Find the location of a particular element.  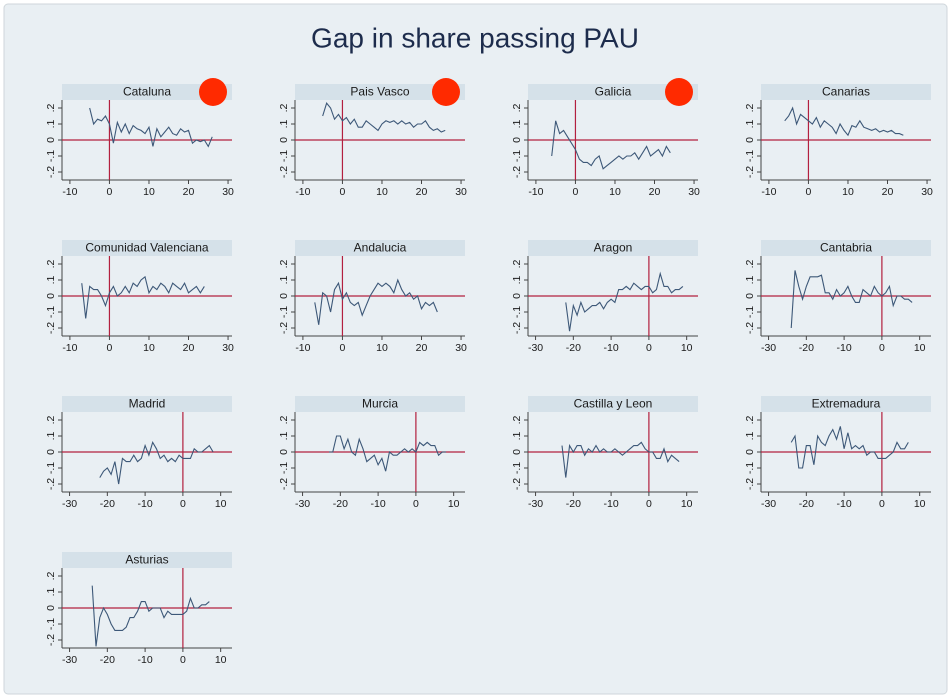

panel: Aragon -.2 -.1 0 .1 .2 -30 -20 -10 0 10 is located at coordinates (604, 297).